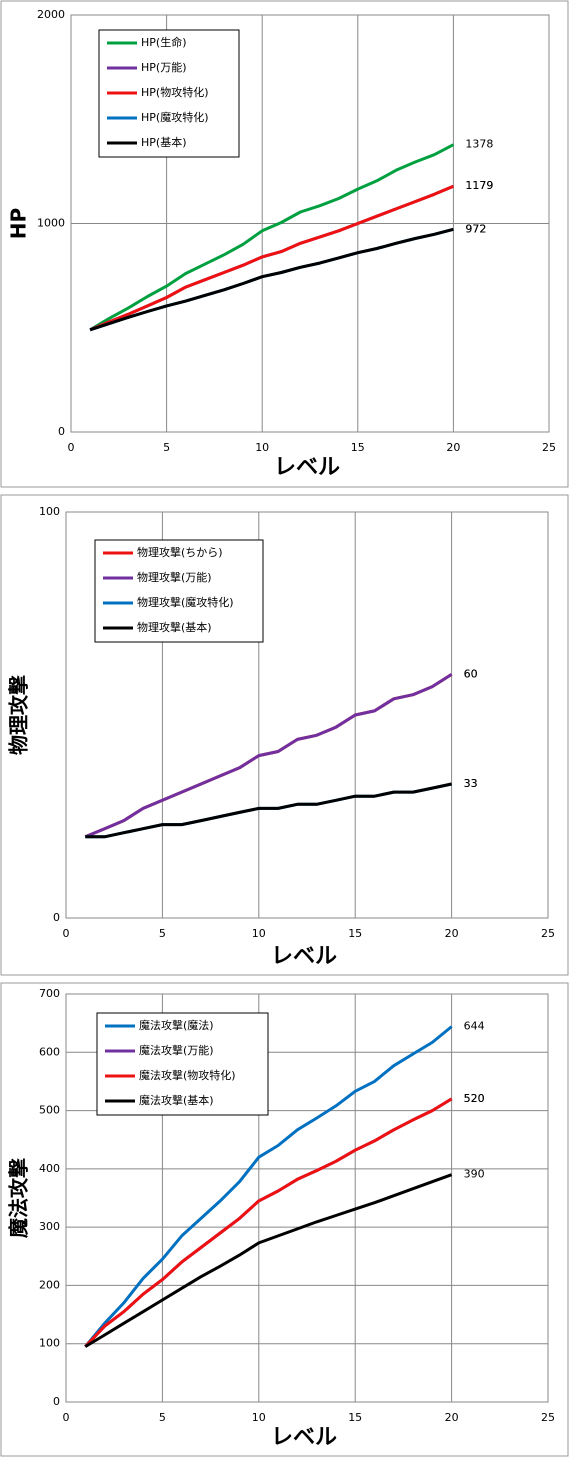 The image size is (577, 1460). I want to click on y-tick-label: 600, so click(49, 1051).